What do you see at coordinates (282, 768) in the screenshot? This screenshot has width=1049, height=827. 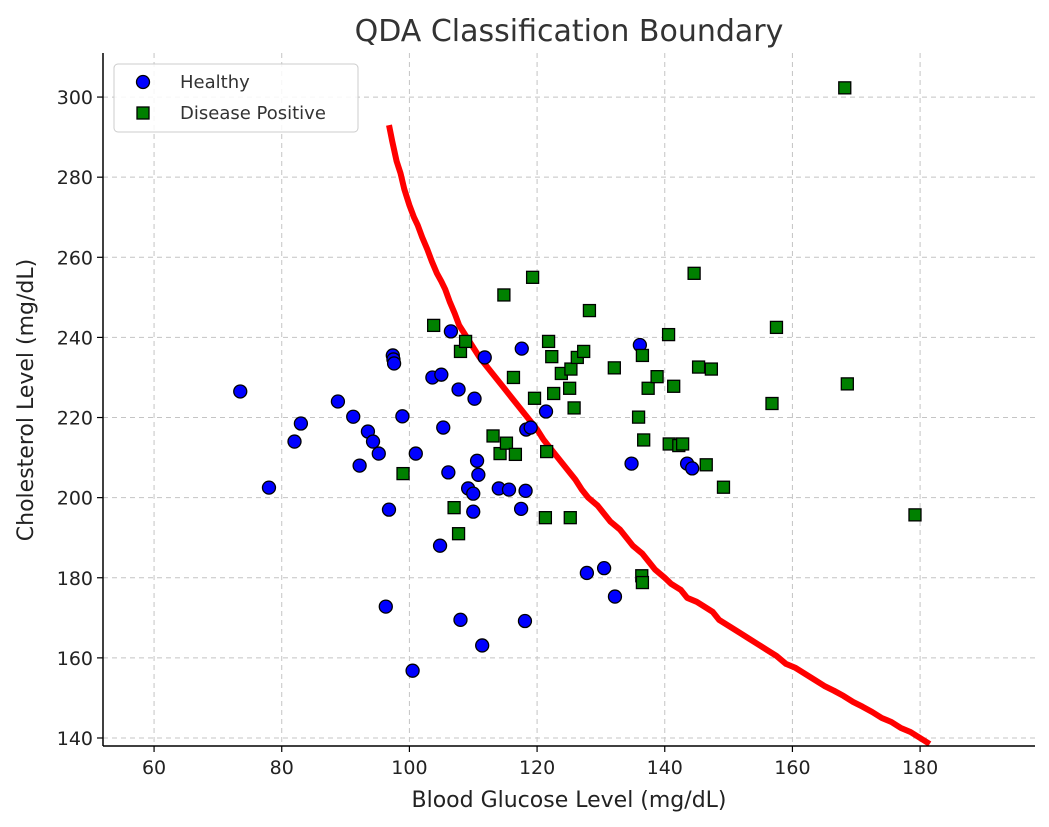 I see `x-tick-label: 80` at bounding box center [282, 768].